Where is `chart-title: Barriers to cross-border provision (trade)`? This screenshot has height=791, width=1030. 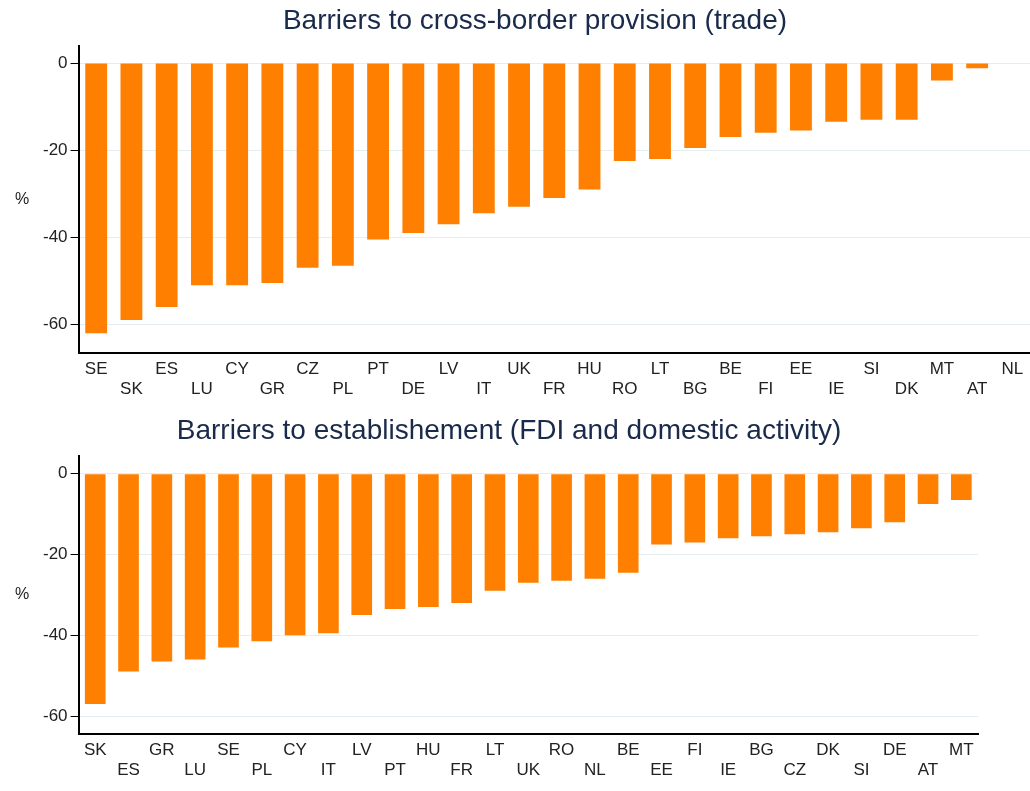
chart-title: Barriers to cross-border provision (trade) is located at coordinates (535, 19).